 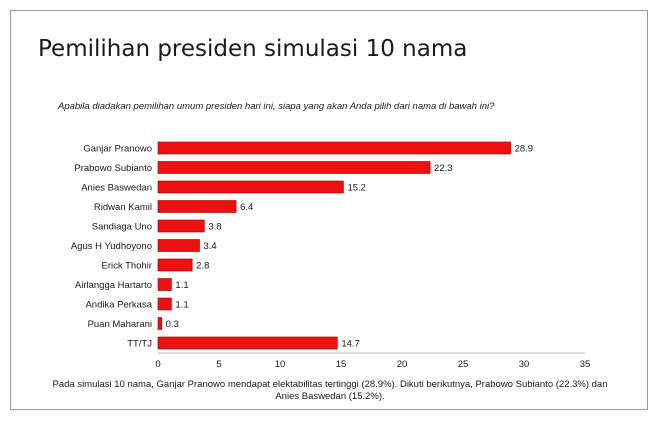 I want to click on x-tick-label: 10, so click(x=280, y=364).